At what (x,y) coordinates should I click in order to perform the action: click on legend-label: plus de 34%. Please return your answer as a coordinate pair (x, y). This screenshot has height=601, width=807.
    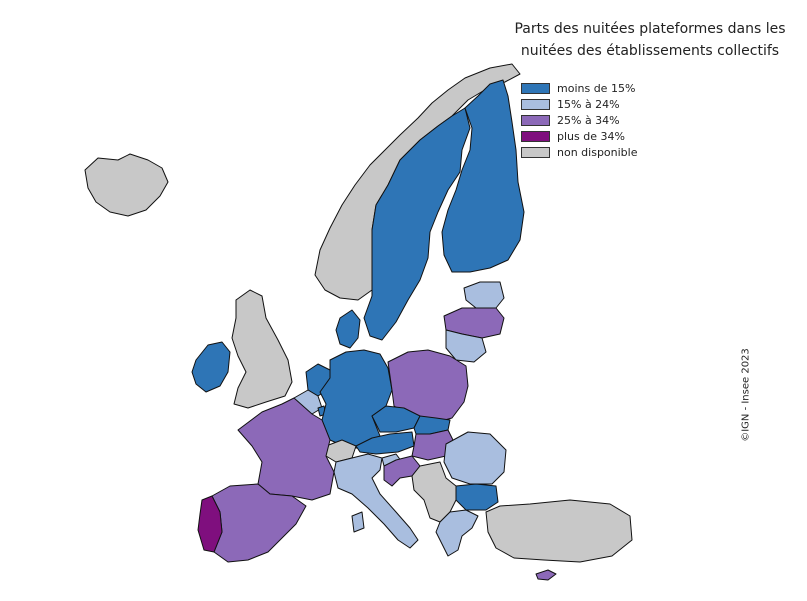
    Looking at the image, I should click on (591, 136).